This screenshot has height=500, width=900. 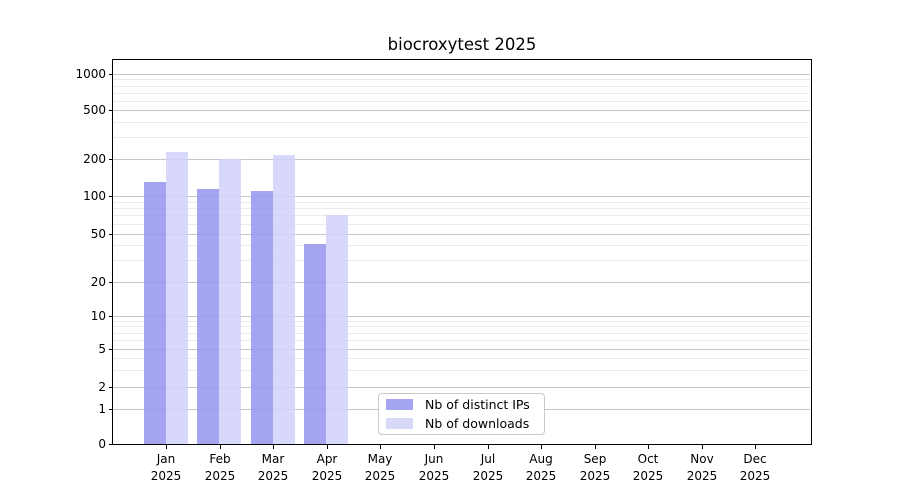 What do you see at coordinates (102, 349) in the screenshot?
I see `y-tick-label: 5` at bounding box center [102, 349].